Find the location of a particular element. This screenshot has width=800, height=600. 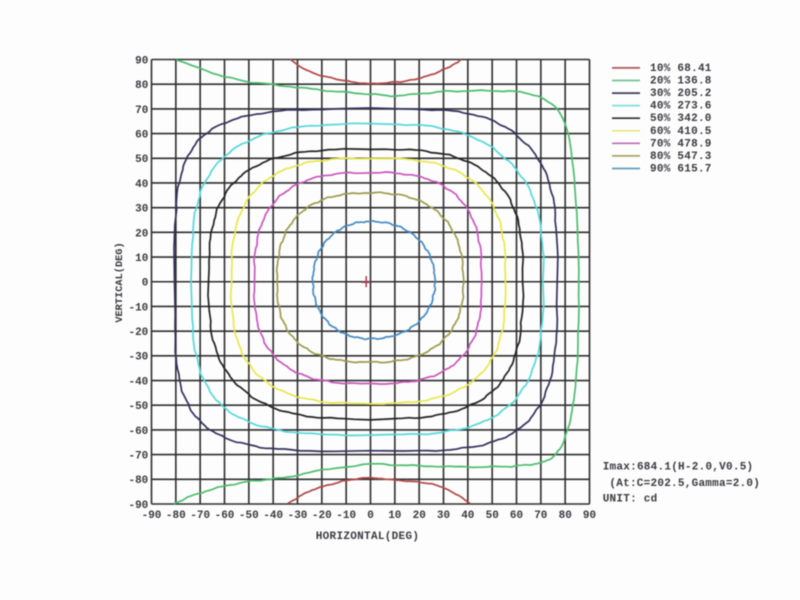

svg-text: 80% 547.3 is located at coordinates (681, 157).